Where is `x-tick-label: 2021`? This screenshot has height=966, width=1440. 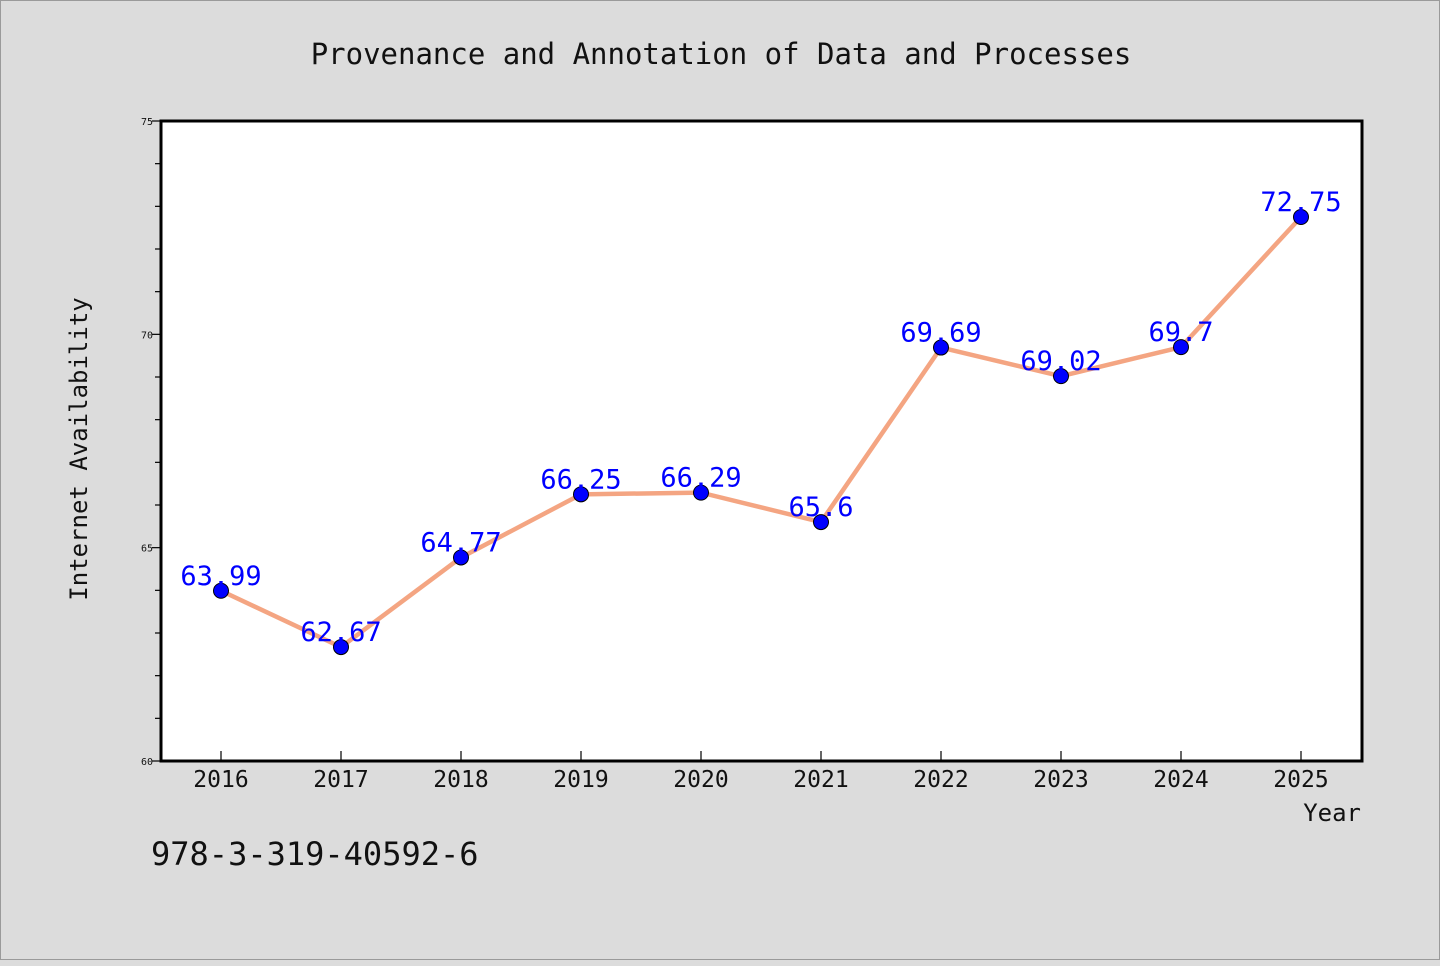 x-tick-label: 2021 is located at coordinates (820, 780).